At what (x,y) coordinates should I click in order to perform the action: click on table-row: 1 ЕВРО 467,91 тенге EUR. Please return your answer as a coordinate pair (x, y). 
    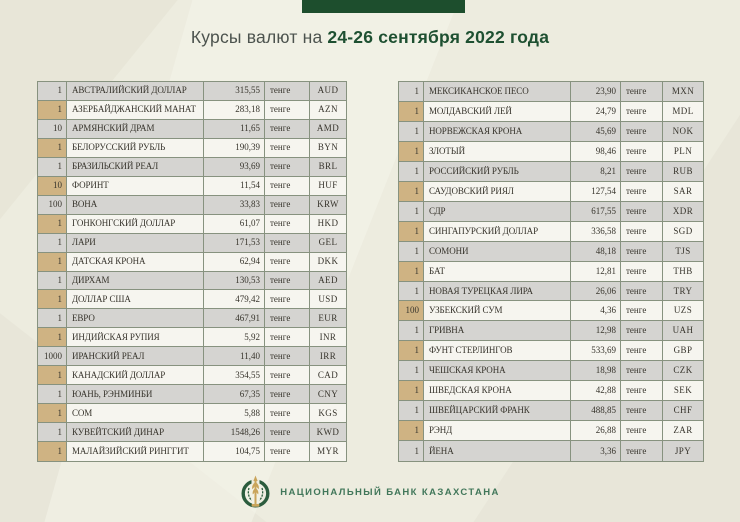
    Looking at the image, I should click on (192, 319).